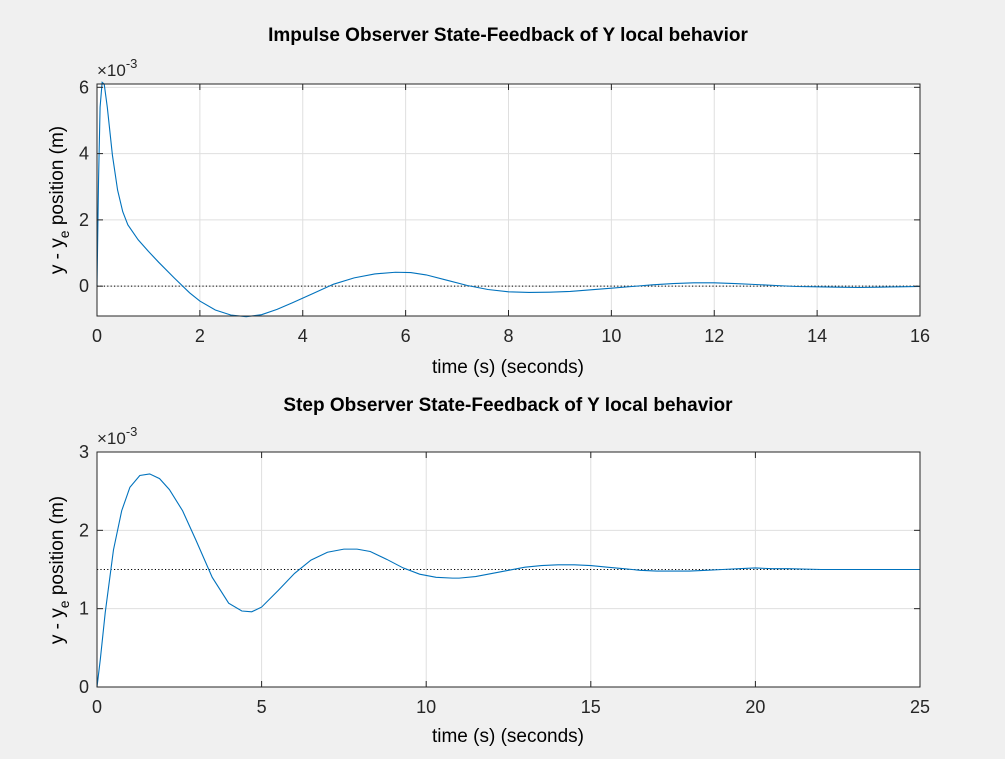 This screenshot has height=759, width=1005. What do you see at coordinates (57, 178) in the screenshot?
I see `impulse-y-label-suffix: position (m)` at bounding box center [57, 178].